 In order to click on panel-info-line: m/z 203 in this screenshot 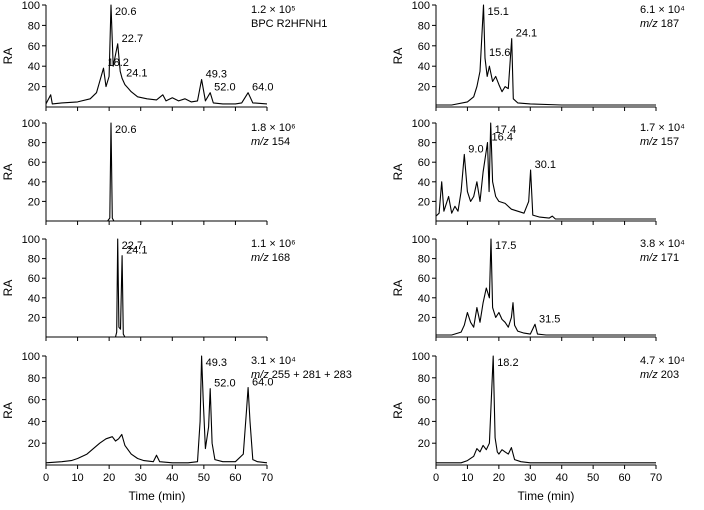, I will do `click(659, 375)`.